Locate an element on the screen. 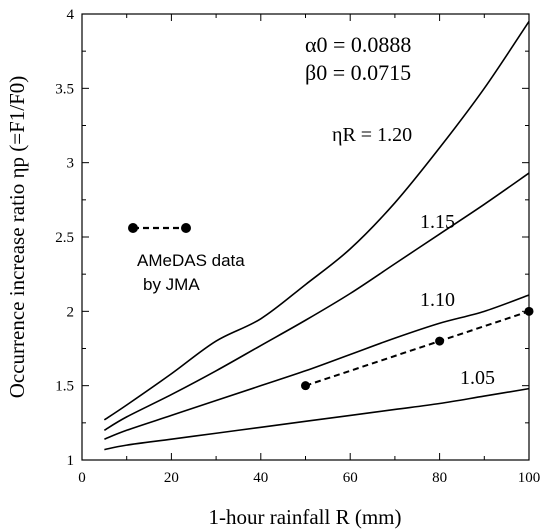 The height and width of the screenshot is (532, 550). x-axis-title: 1-hour rainfall R (mm) is located at coordinates (304, 517).